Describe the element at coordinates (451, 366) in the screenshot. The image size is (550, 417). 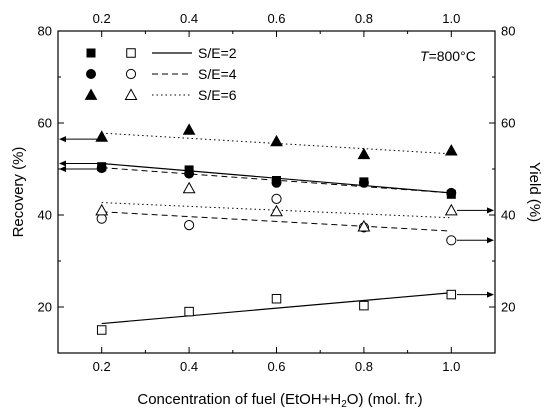
I see `x-tick-label-bottom: 1.0` at that location.